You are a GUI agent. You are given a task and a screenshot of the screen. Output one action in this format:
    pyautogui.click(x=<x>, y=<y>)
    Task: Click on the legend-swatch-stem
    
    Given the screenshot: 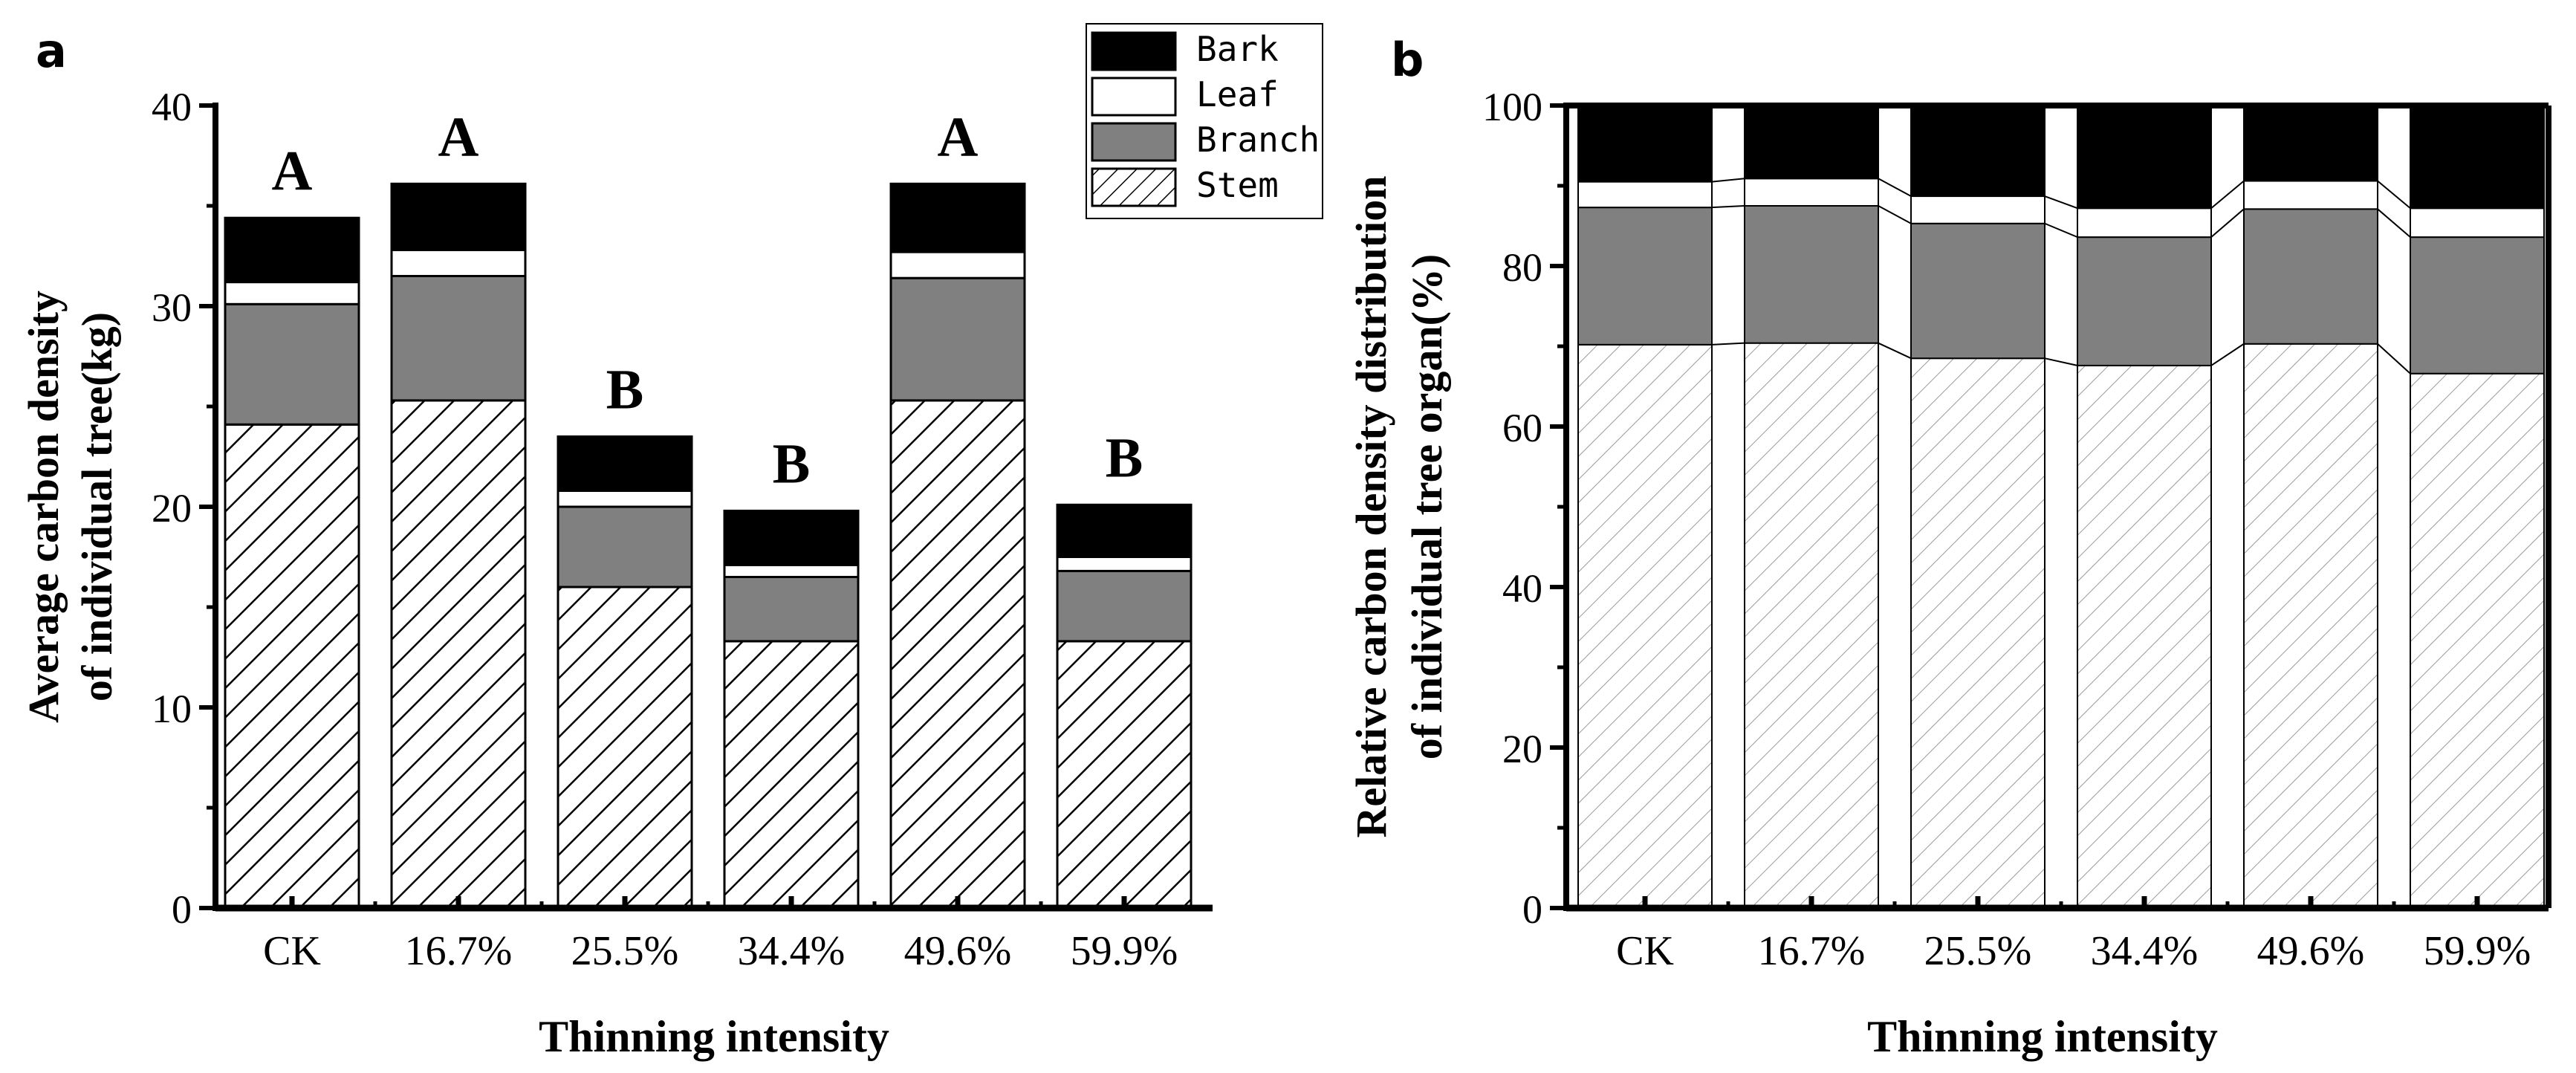 What is the action you would take?
    pyautogui.click(x=1134, y=187)
    